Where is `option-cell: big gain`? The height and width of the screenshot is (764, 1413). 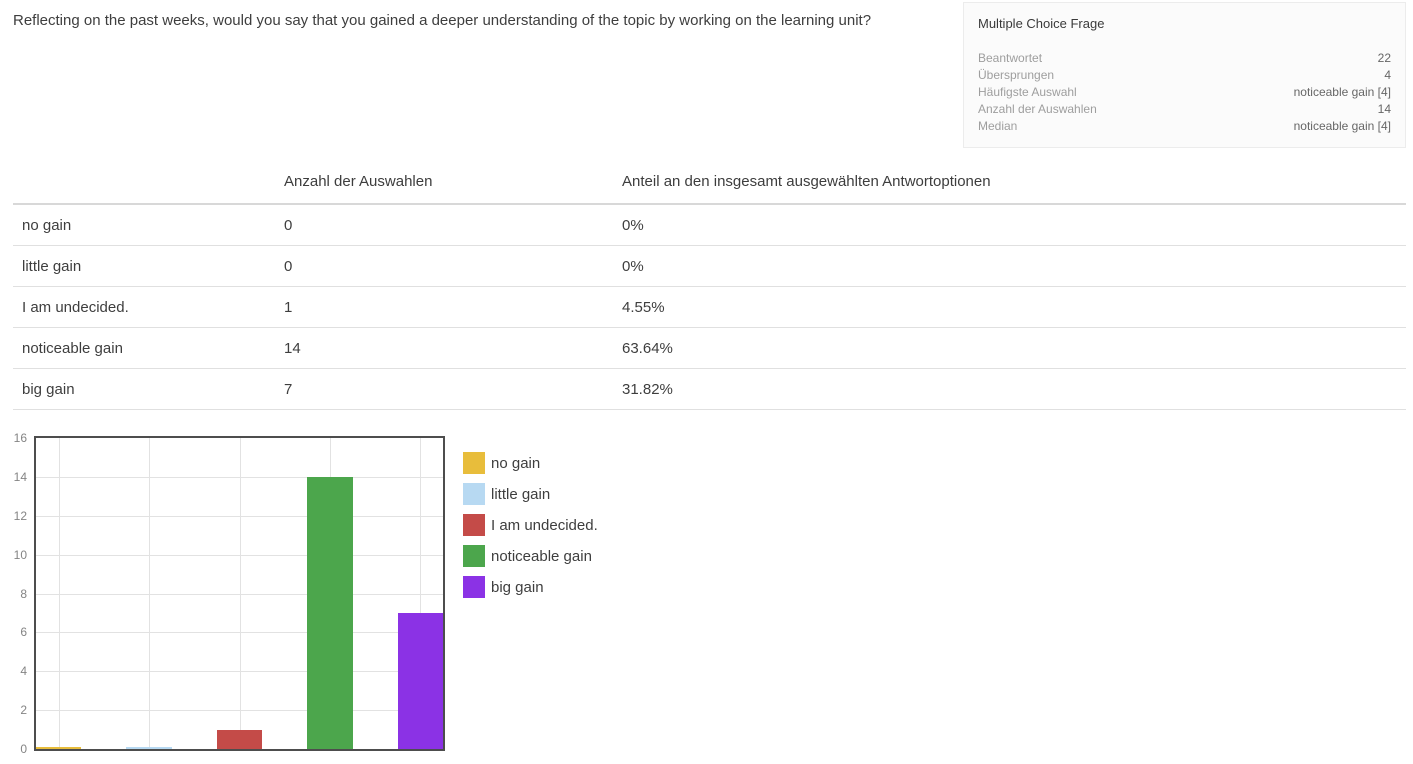
option-cell: big gain is located at coordinates (144, 389).